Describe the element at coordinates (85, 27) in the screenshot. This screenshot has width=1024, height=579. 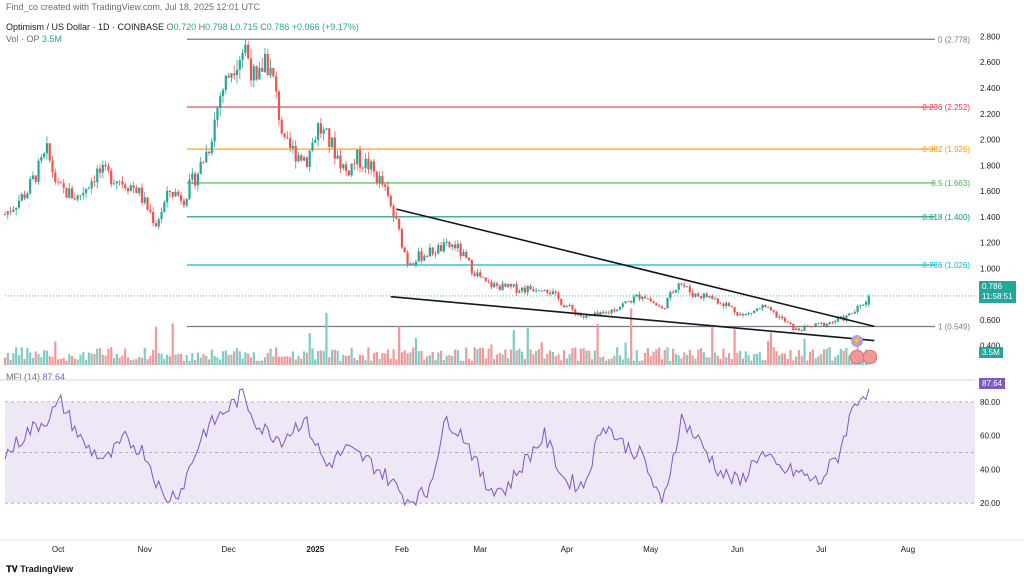
I see `symbol-title: Optimism / US Dollar · 1D · COINBASE` at that location.